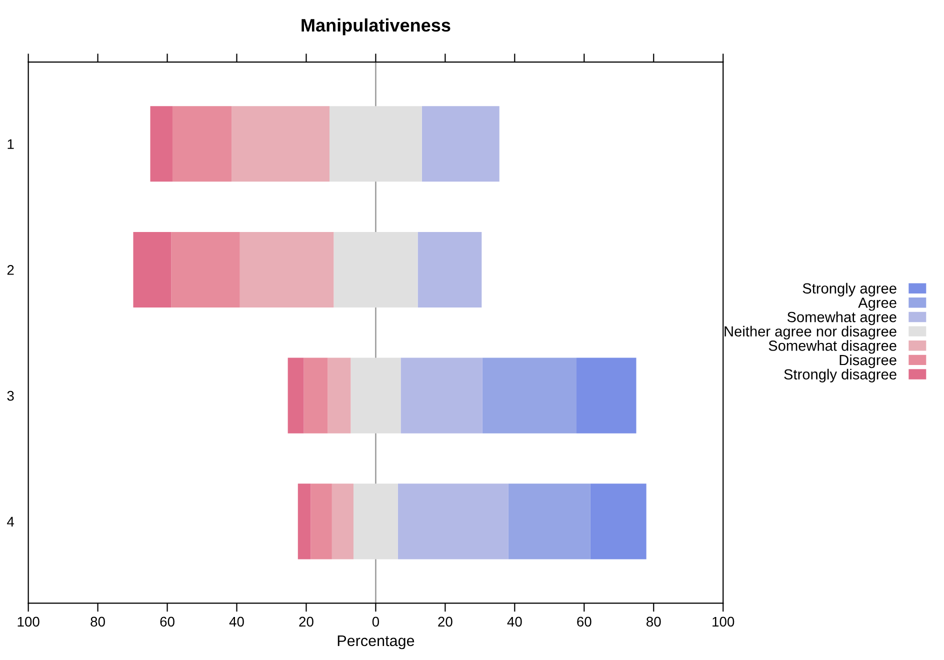  Describe the element at coordinates (832, 347) in the screenshot. I see `legend-label: Somewhat disagree` at that location.